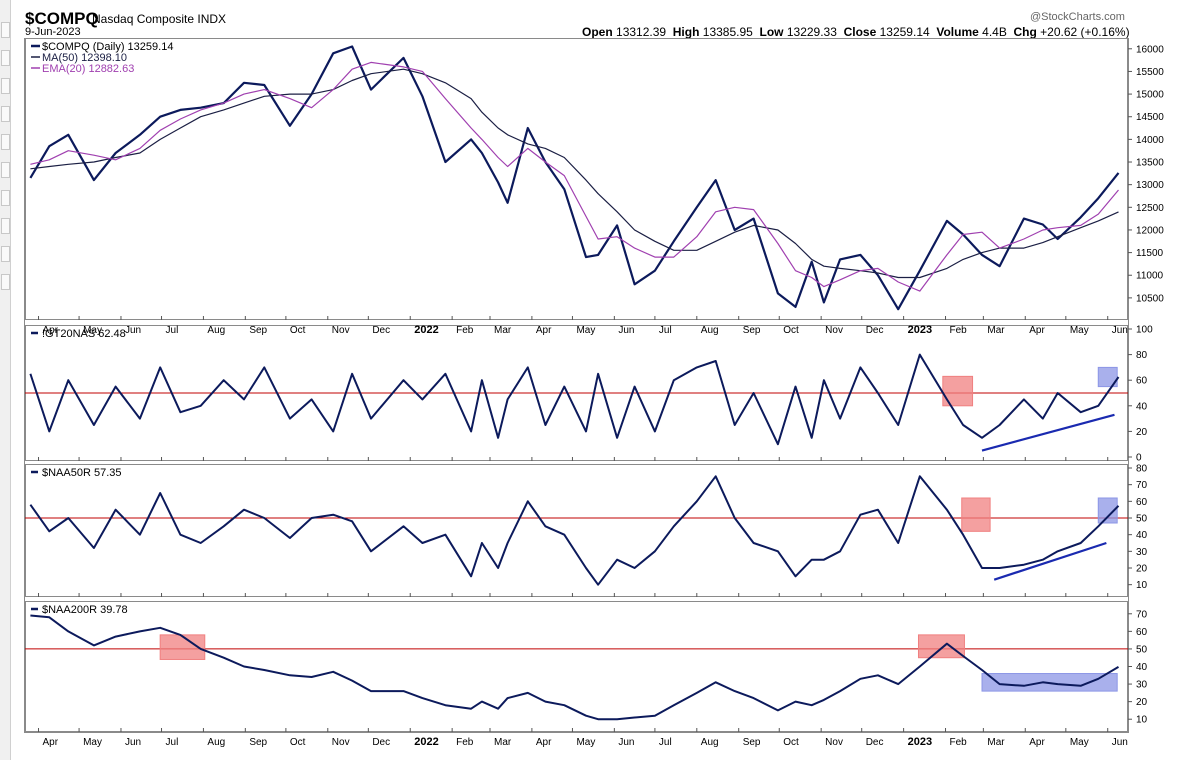 The height and width of the screenshot is (760, 1189). What do you see at coordinates (957, 32) in the screenshot?
I see `volume-label: Volume` at bounding box center [957, 32].